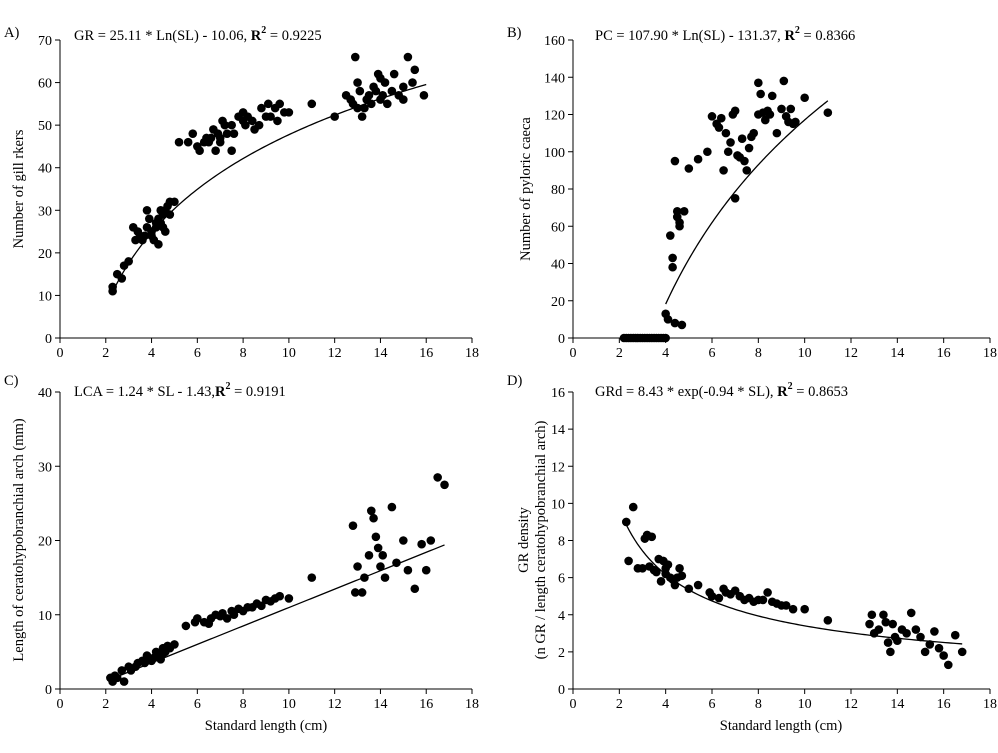  Describe the element at coordinates (524, 539) in the screenshot. I see `y-axis-label-line: GR density` at that location.